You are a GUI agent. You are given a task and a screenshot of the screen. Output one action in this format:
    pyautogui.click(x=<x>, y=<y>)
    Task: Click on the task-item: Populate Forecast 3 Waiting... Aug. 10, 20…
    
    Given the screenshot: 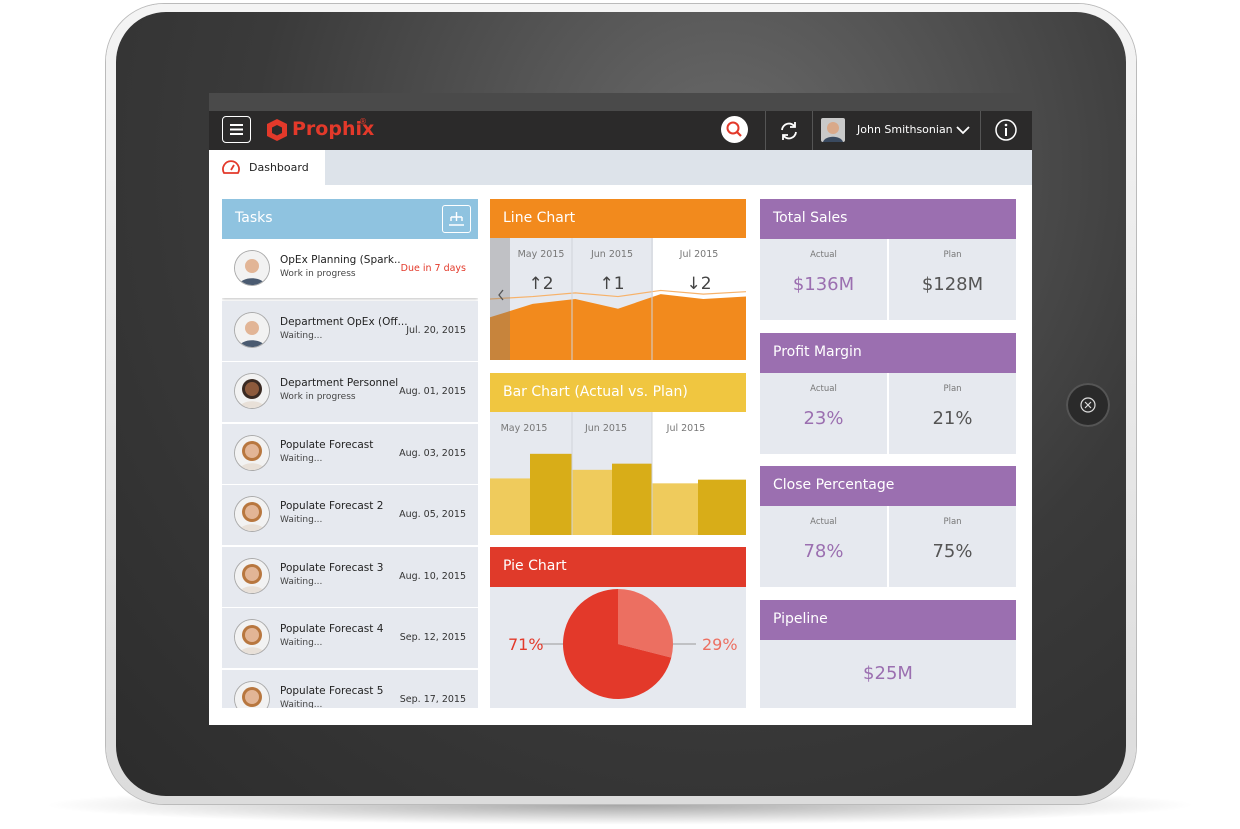 What is the action you would take?
    pyautogui.click(x=350, y=576)
    